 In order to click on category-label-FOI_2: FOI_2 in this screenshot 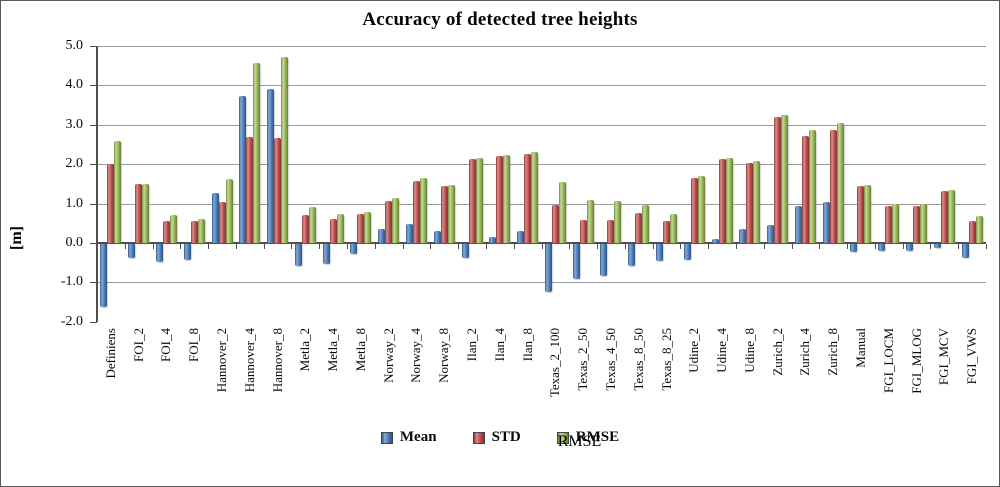, I will do `click(138, 345)`.